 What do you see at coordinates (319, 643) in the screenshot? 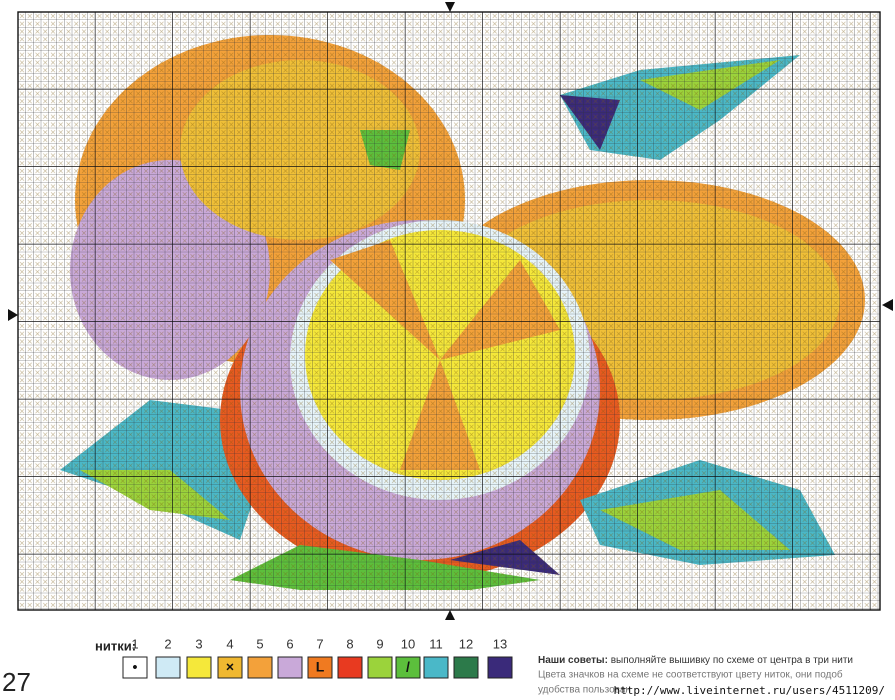
I see `legend-number: 7` at bounding box center [319, 643].